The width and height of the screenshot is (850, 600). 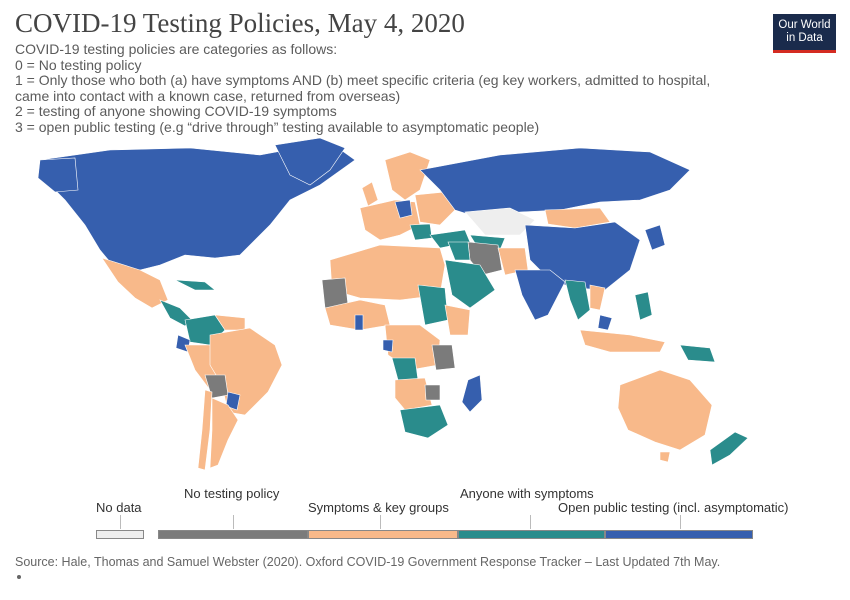 I want to click on region-india, so click(x=540, y=295).